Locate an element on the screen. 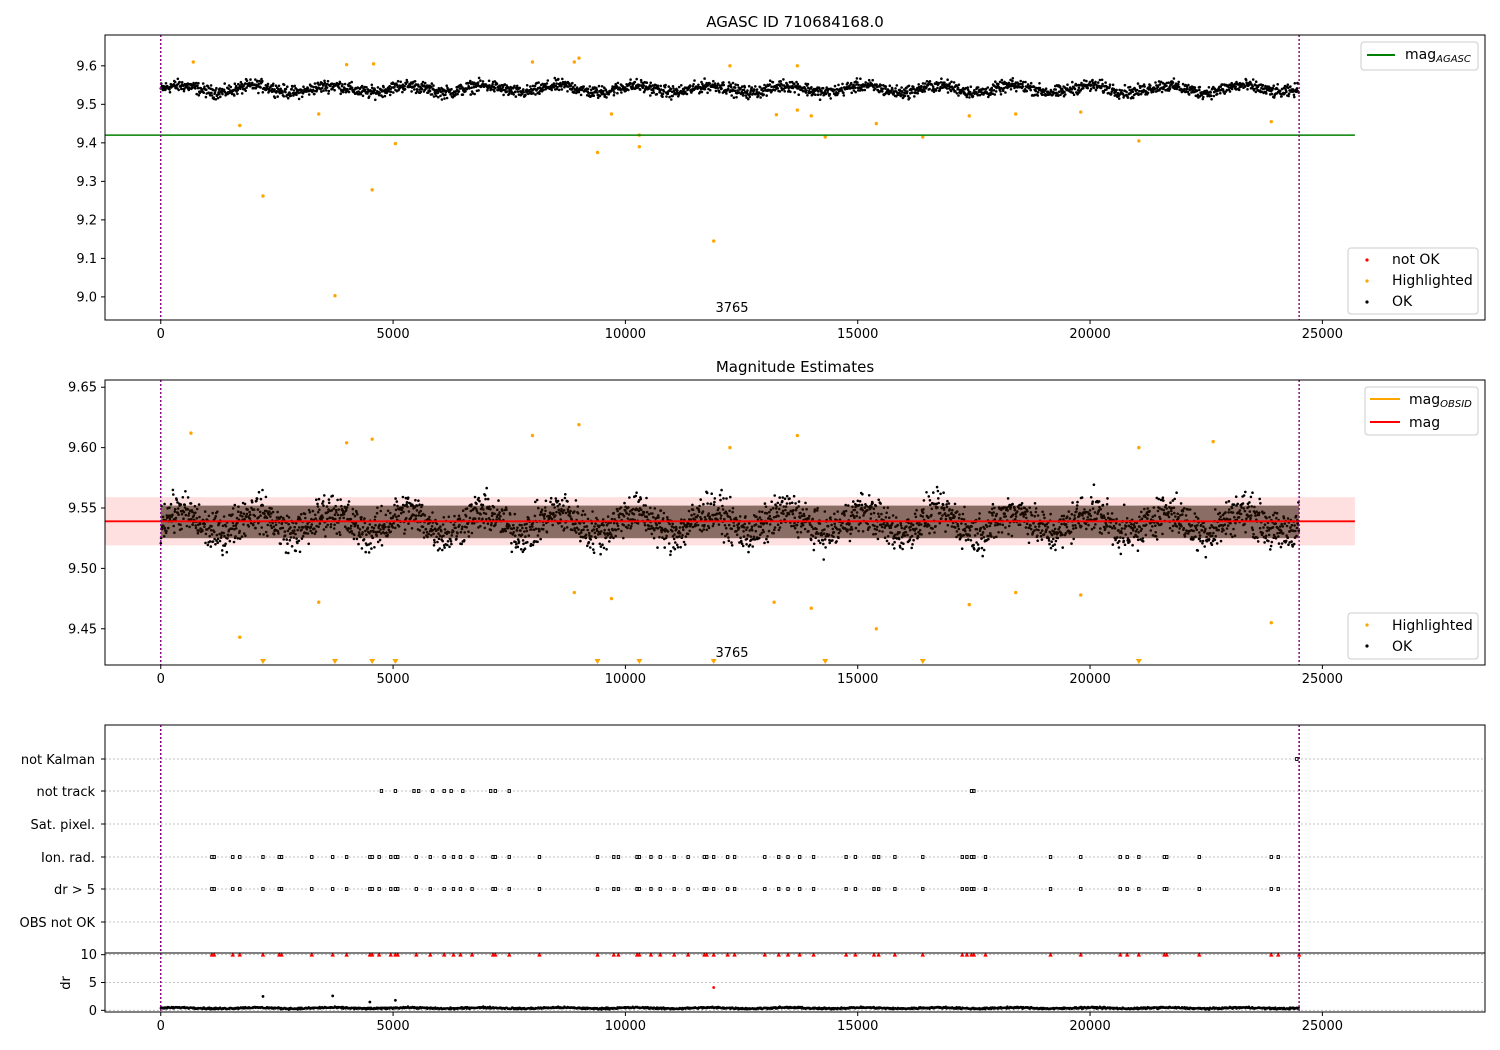 This screenshot has width=1500, height=1050. panel-1-title: AGASC ID 710684168.0 is located at coordinates (795, 22).